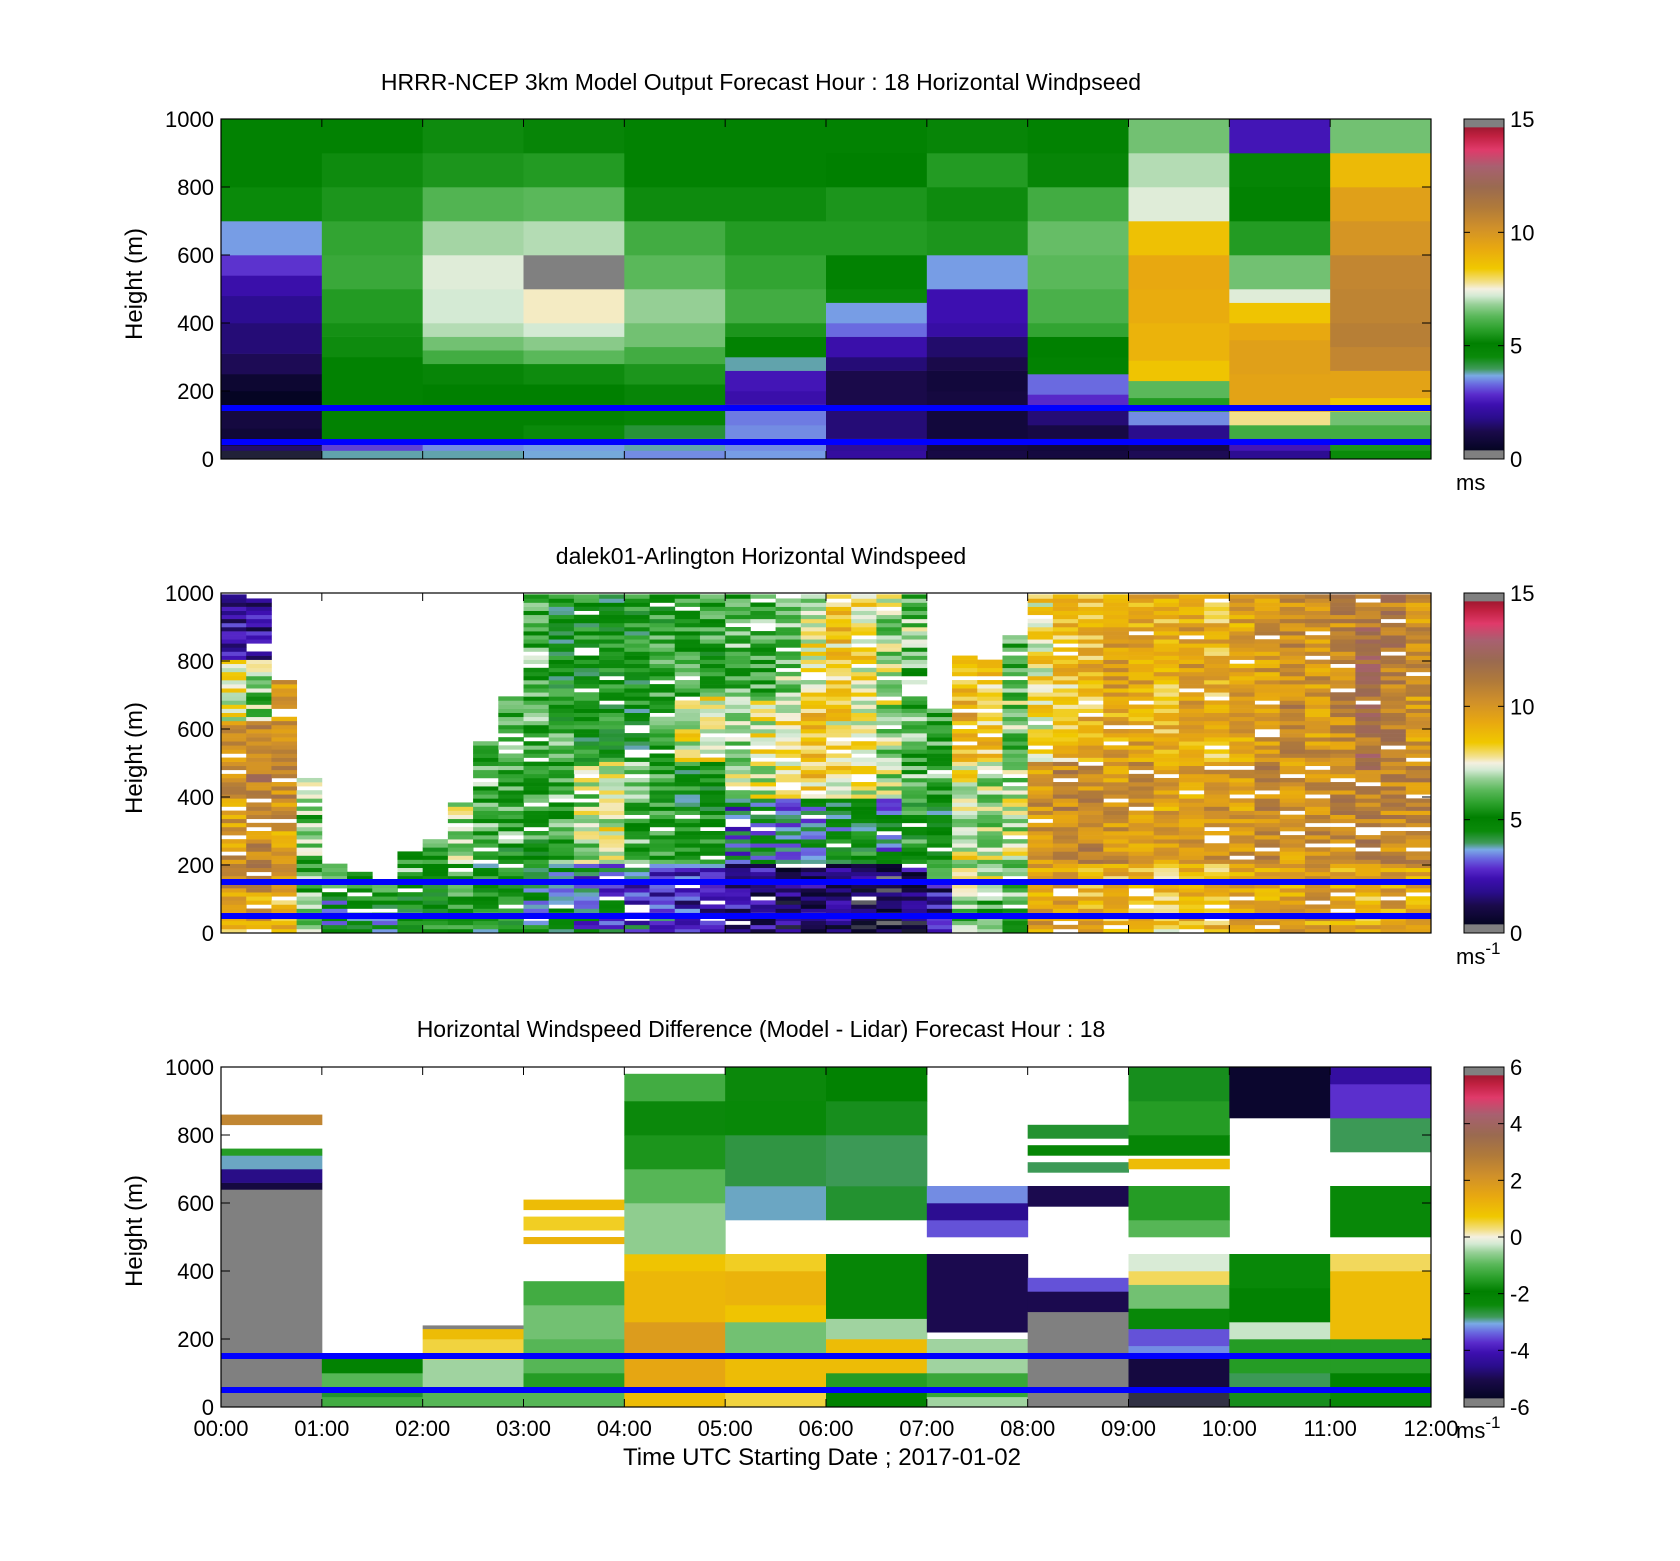 The height and width of the screenshot is (1561, 1680). Describe the element at coordinates (195, 865) in the screenshot. I see `y-tick-label: 200` at that location.